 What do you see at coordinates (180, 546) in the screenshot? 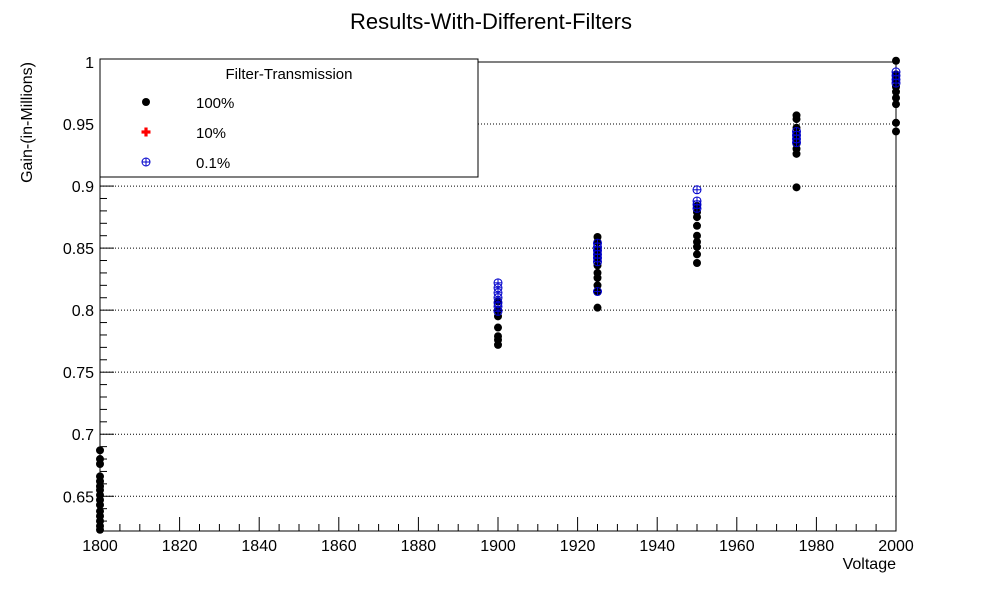
I see `x-tick-label: 1820` at bounding box center [180, 546].